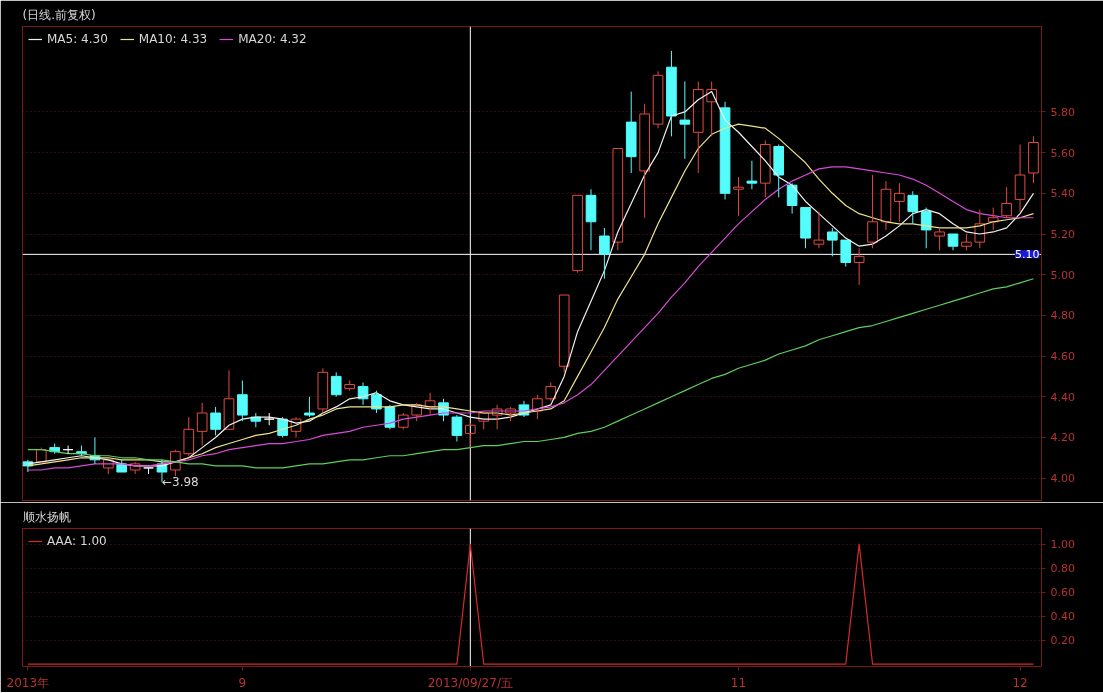  What do you see at coordinates (470, 682) in the screenshot?
I see `x-tick-label: 2013/09/27/五` at bounding box center [470, 682].